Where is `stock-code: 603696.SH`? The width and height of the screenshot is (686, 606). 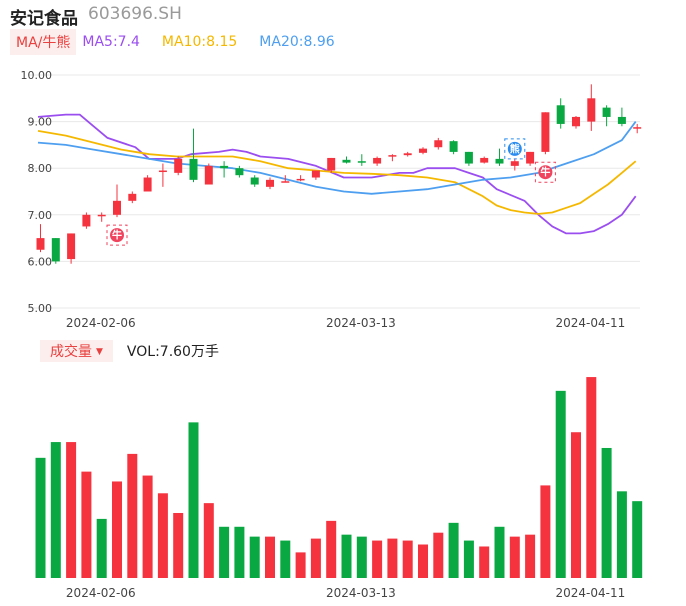
stock-code: 603696.SH is located at coordinates (135, 14).